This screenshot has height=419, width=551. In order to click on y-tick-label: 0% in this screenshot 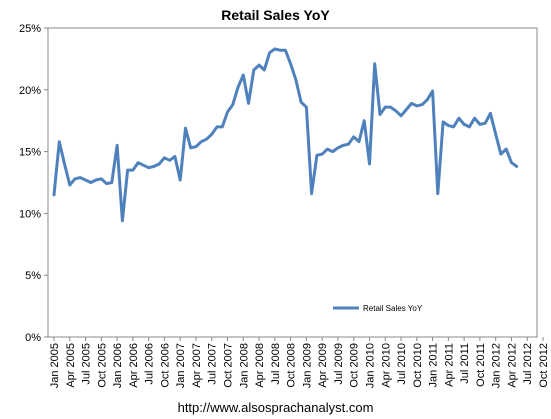, I will do `click(33, 338)`.